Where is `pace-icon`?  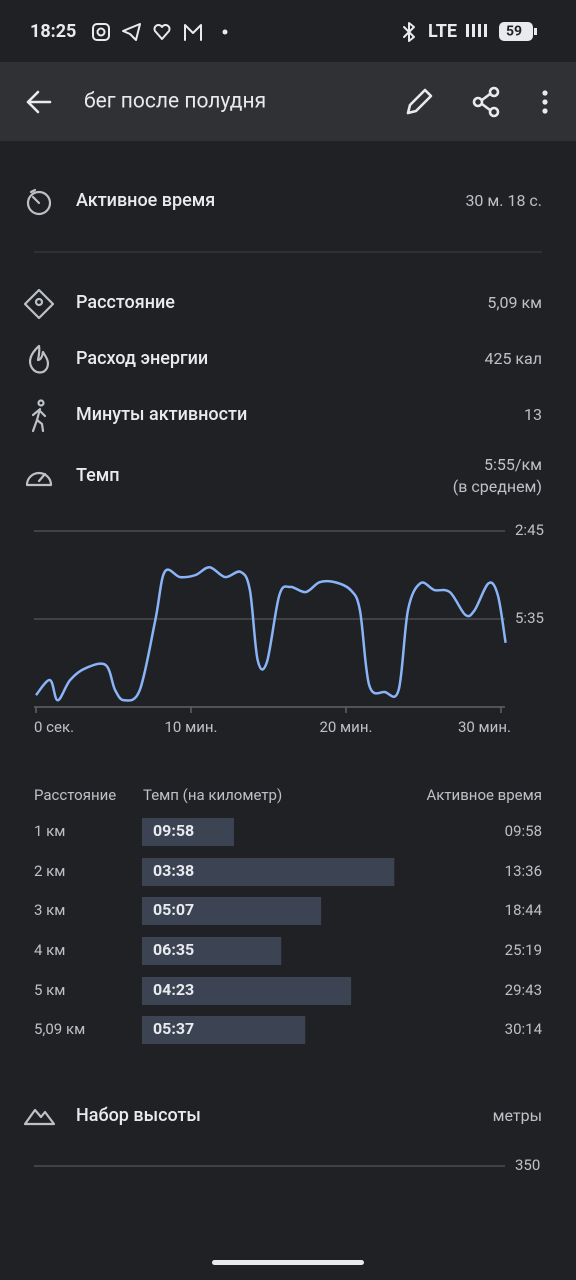
pace-icon is located at coordinates (39, 479).